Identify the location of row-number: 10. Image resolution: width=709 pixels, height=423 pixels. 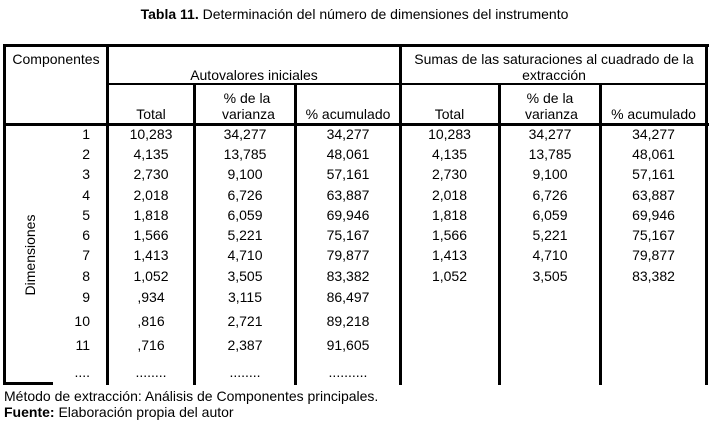
(82, 321).